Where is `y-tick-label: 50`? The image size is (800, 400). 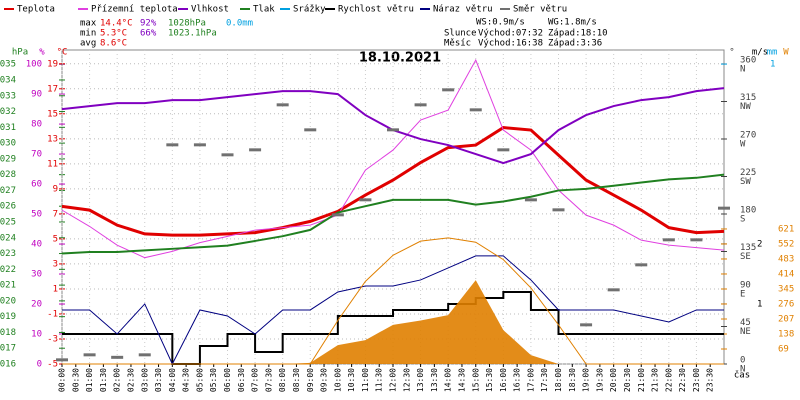 y-tick-label: 50 is located at coordinates (36, 215).